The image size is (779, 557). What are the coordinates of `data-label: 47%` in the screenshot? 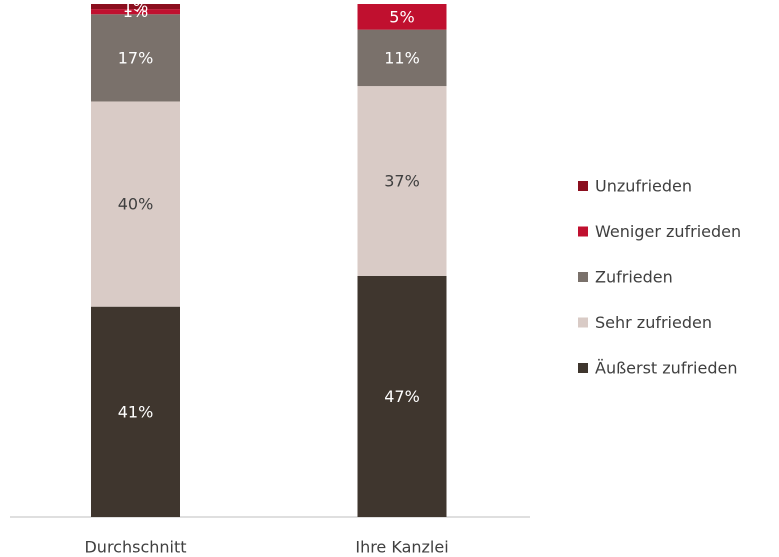 It's located at (402, 396).